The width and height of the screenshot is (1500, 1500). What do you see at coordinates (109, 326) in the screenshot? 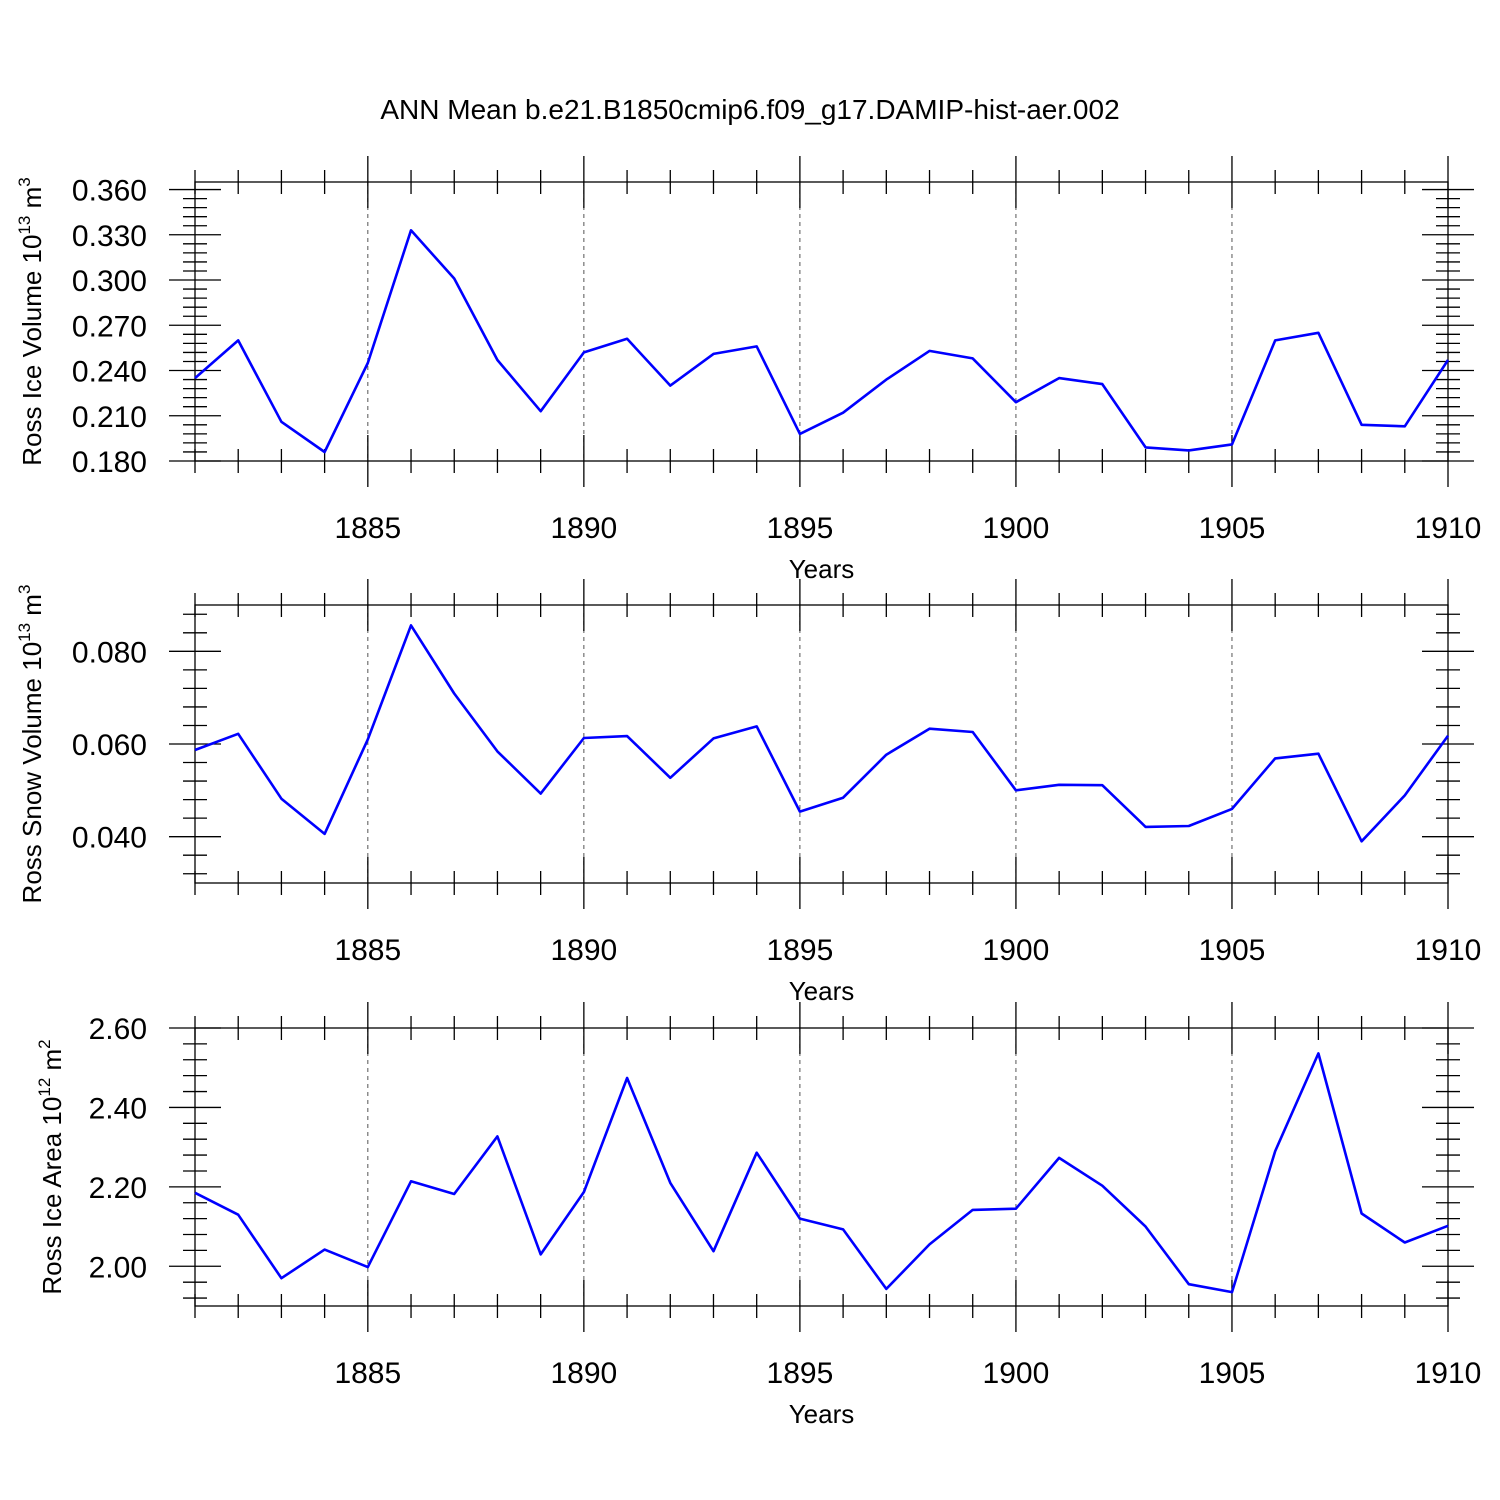
I see `y-tick-label: 0.270` at bounding box center [109, 326].